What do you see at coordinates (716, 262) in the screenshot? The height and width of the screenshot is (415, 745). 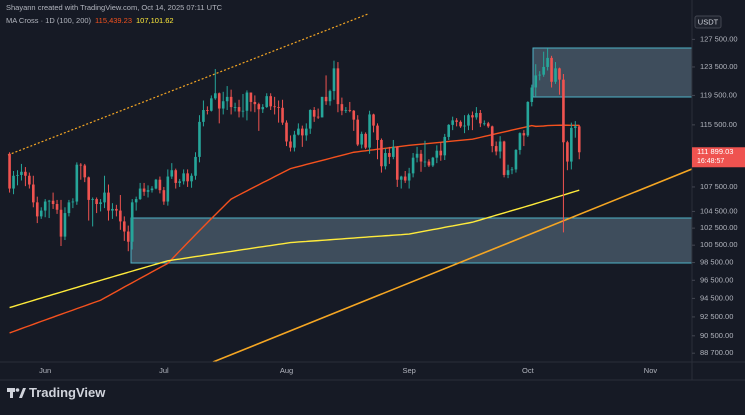 I see `y-tick-label: 98 500.00` at bounding box center [716, 262].